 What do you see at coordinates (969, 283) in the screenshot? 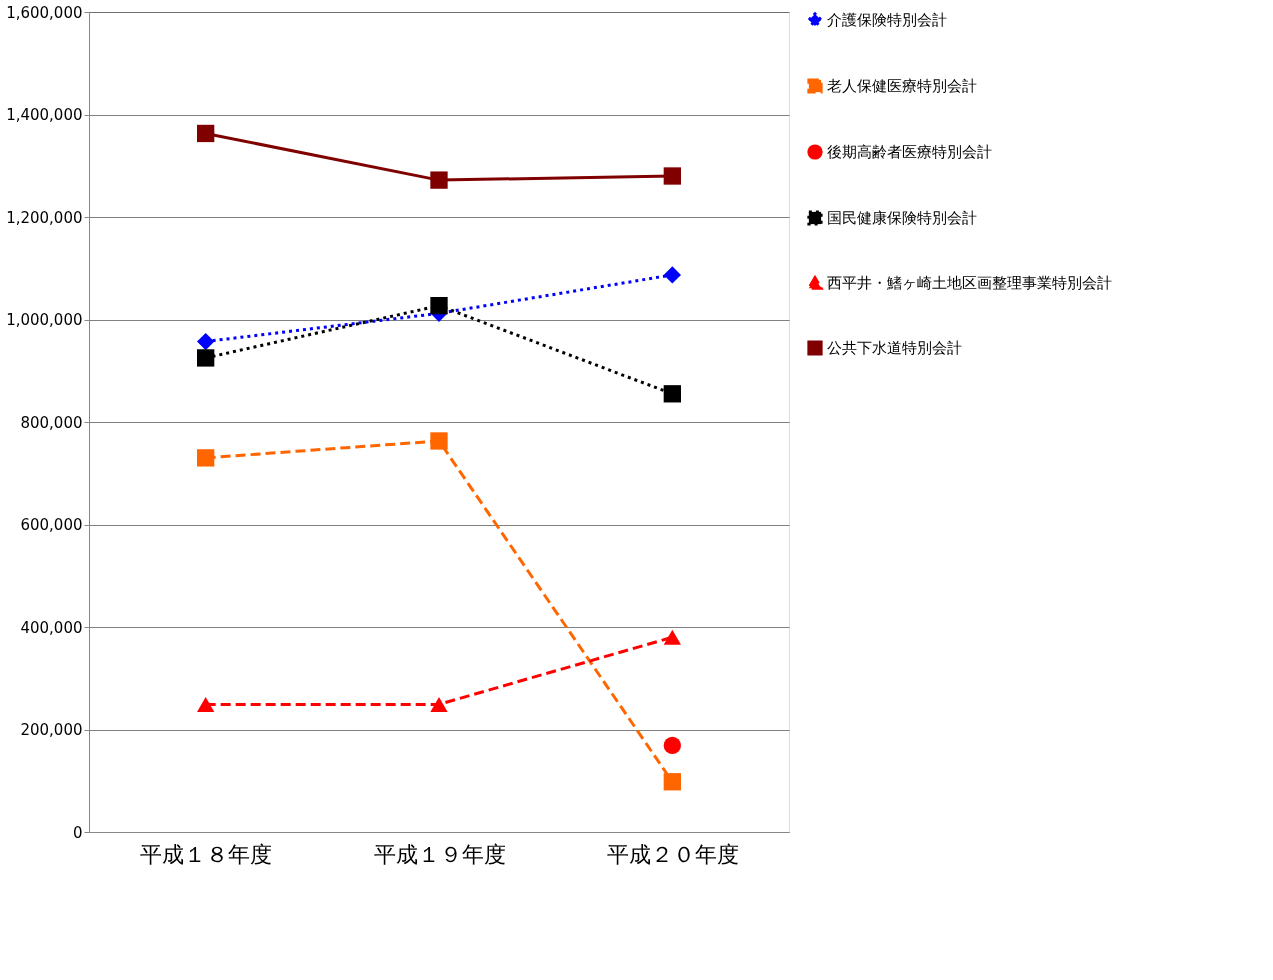
I see `legend-label: 西平井・鰭ヶ崎土地区画整理事業特別会計` at bounding box center [969, 283].